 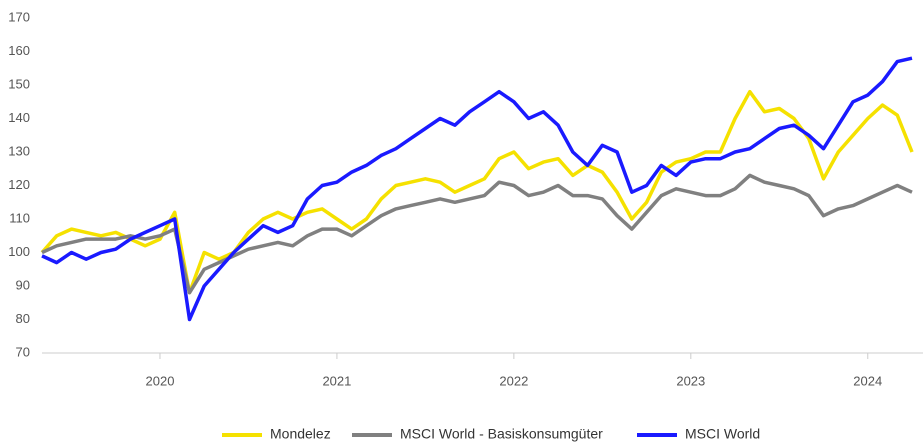 I want to click on x-tick-label: 2021, so click(x=336, y=380).